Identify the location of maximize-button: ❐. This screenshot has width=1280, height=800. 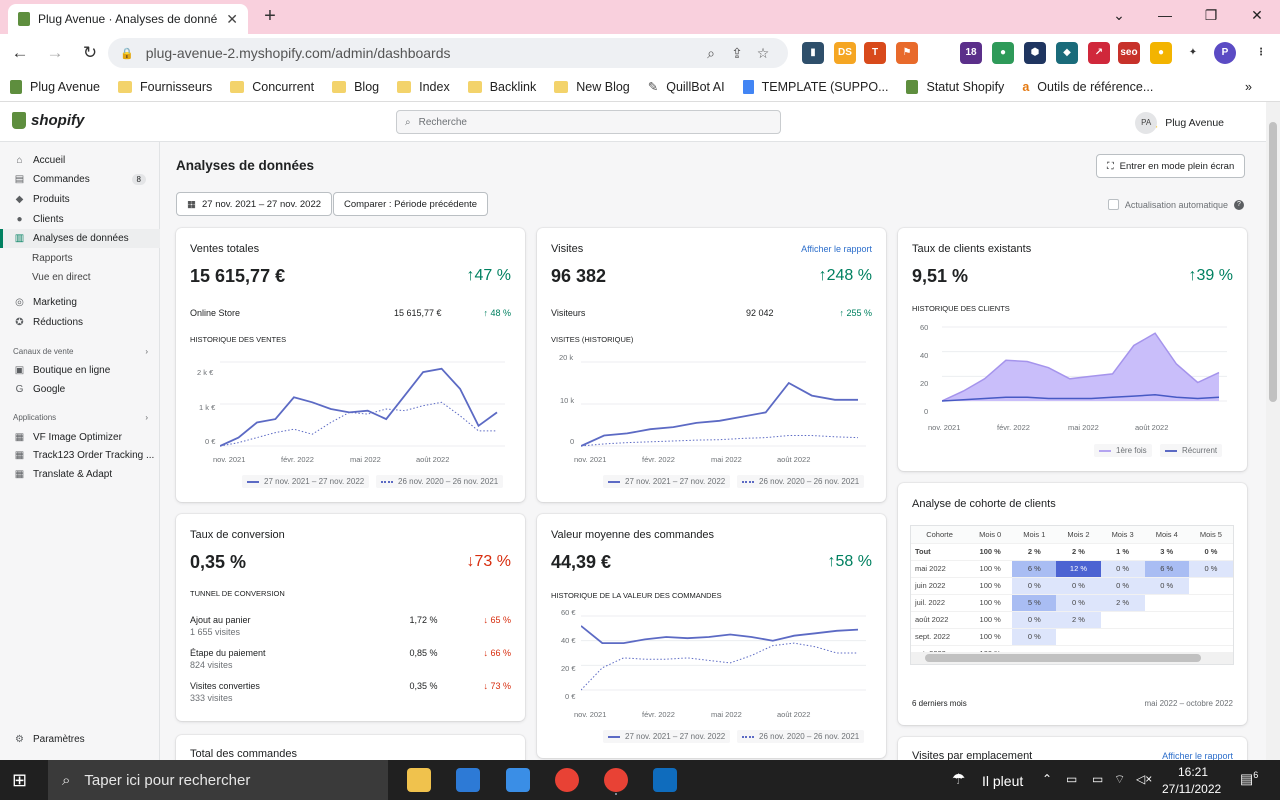
(1211, 15).